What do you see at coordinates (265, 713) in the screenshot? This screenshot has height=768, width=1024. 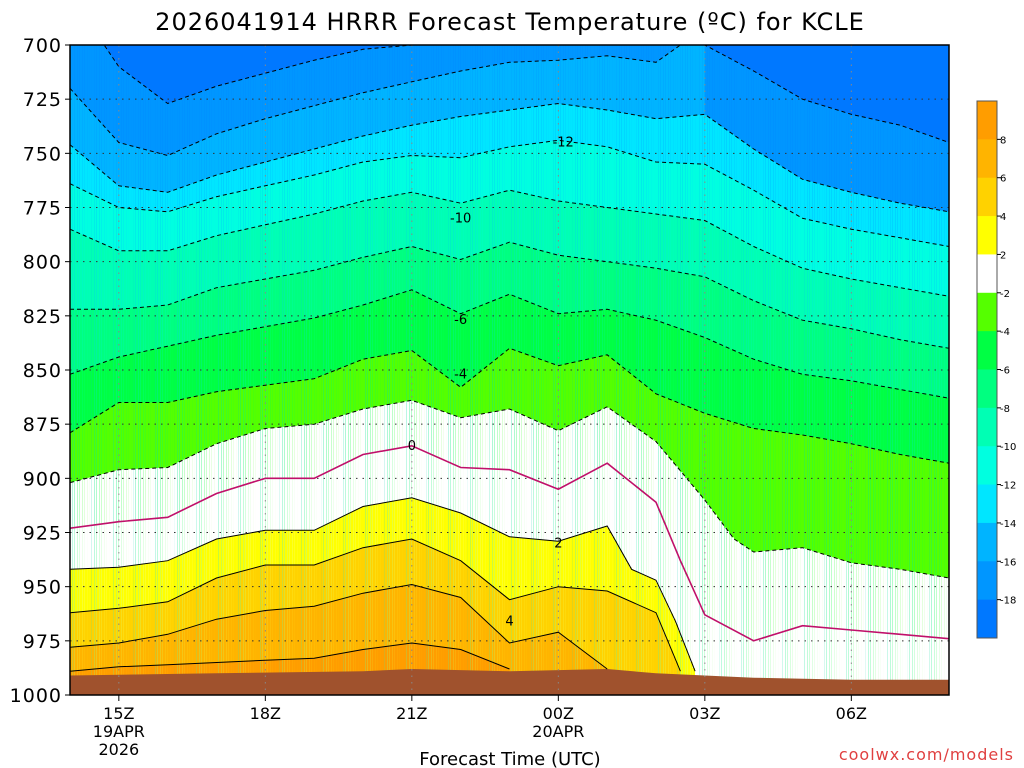 I see `x-tick-label: 18Z` at bounding box center [265, 713].